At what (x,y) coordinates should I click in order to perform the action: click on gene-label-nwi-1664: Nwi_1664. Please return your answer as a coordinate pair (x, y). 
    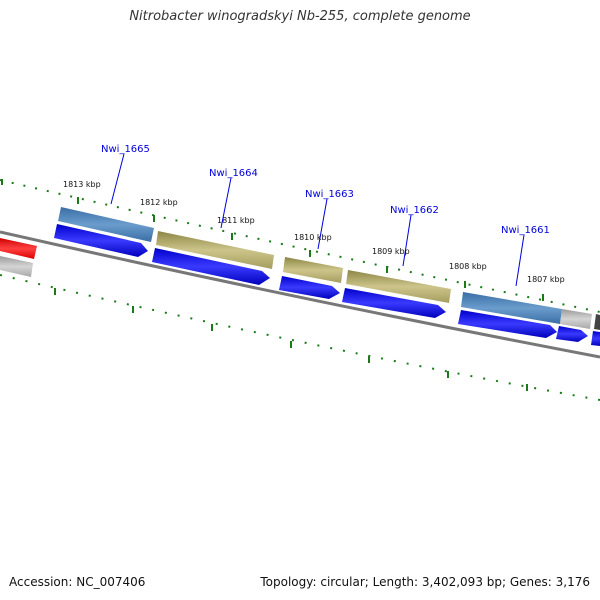
    Looking at the image, I should click on (233, 173).